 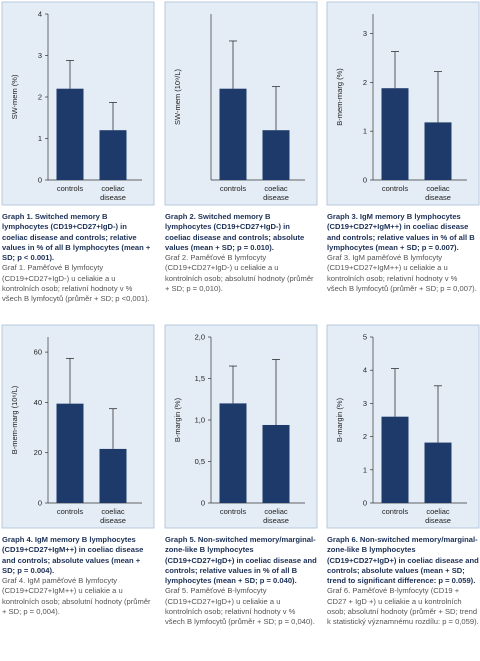 What do you see at coordinates (200, 337) in the screenshot?
I see `y-tick-label: 2,0` at bounding box center [200, 337].